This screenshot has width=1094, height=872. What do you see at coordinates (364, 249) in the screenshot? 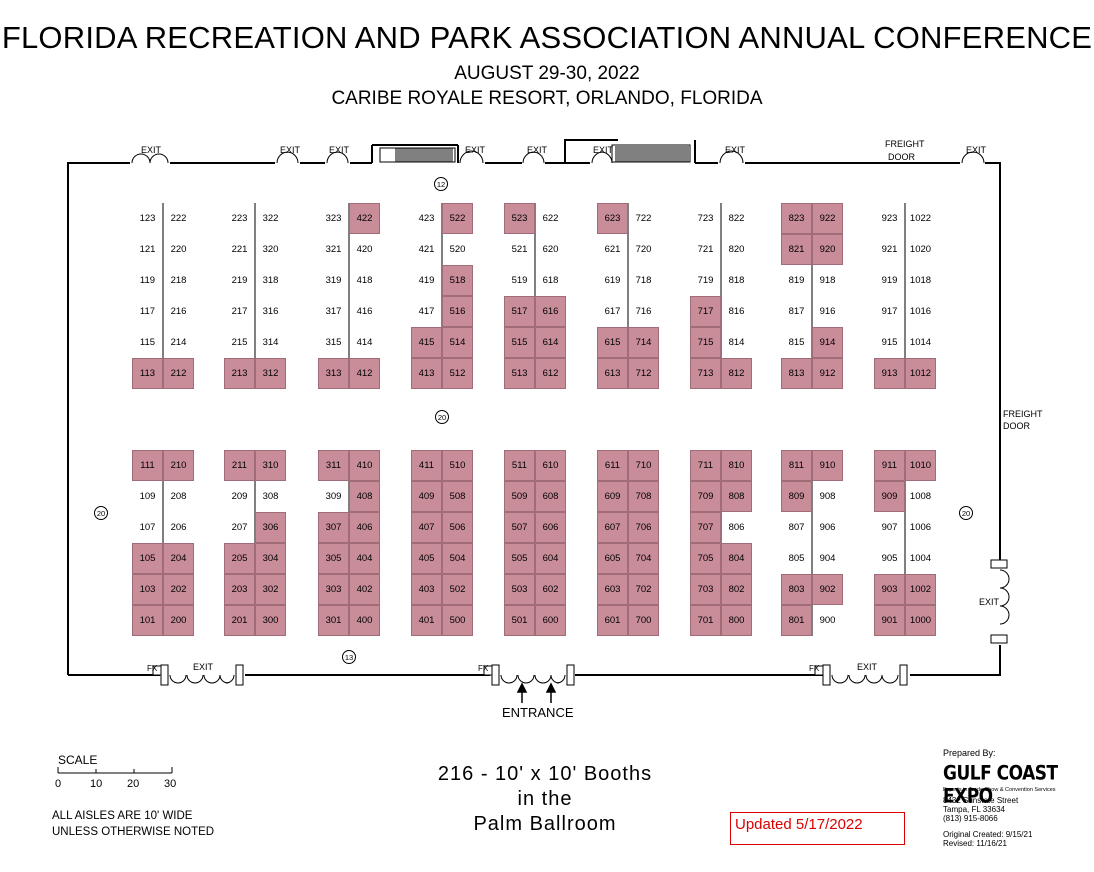
I see `booth-420: 420` at bounding box center [364, 249].